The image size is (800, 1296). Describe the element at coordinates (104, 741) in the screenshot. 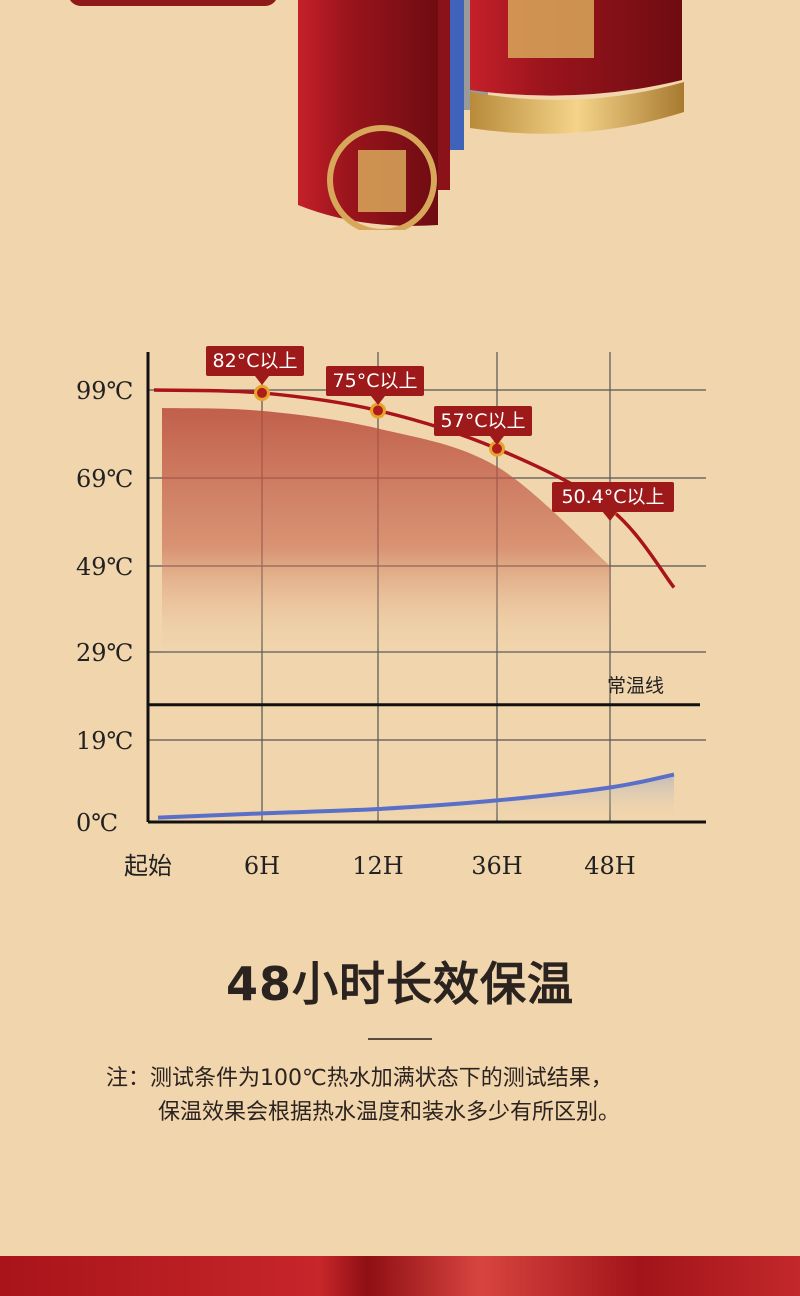

I see `y-tick-label: 19℃` at that location.